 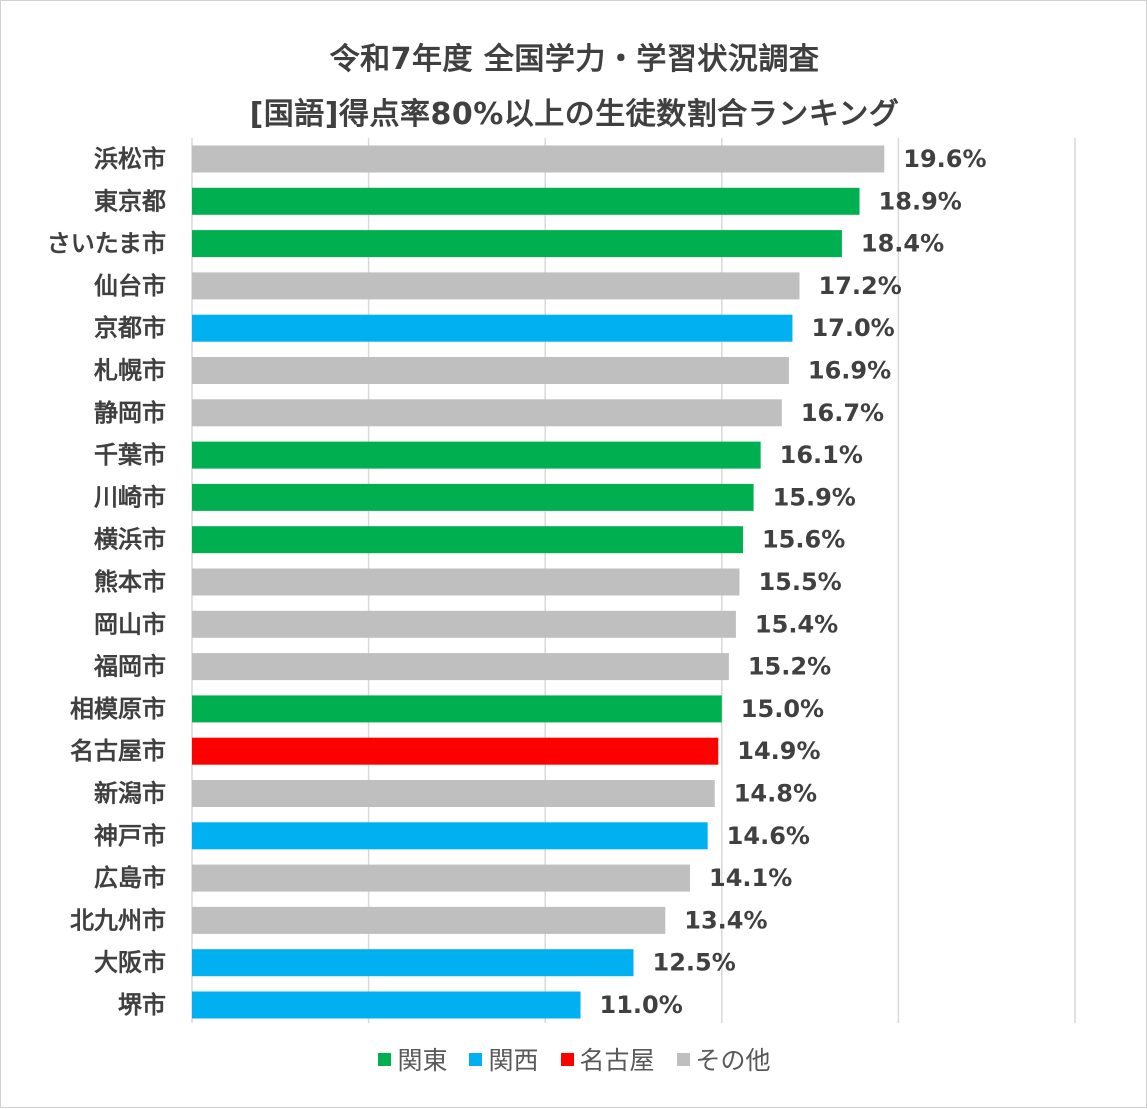 What do you see at coordinates (803, 540) in the screenshot?
I see `data-label: 15.6%` at bounding box center [803, 540].